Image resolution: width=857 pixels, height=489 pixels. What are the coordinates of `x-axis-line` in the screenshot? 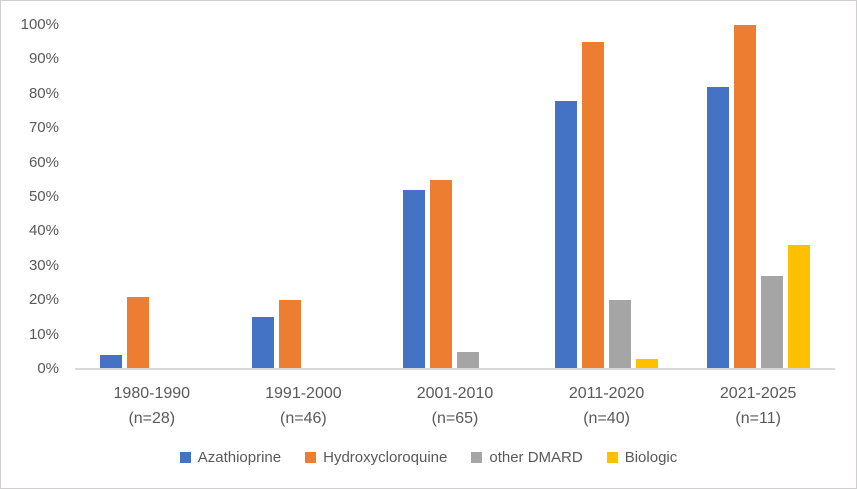 It's located at (455, 369).